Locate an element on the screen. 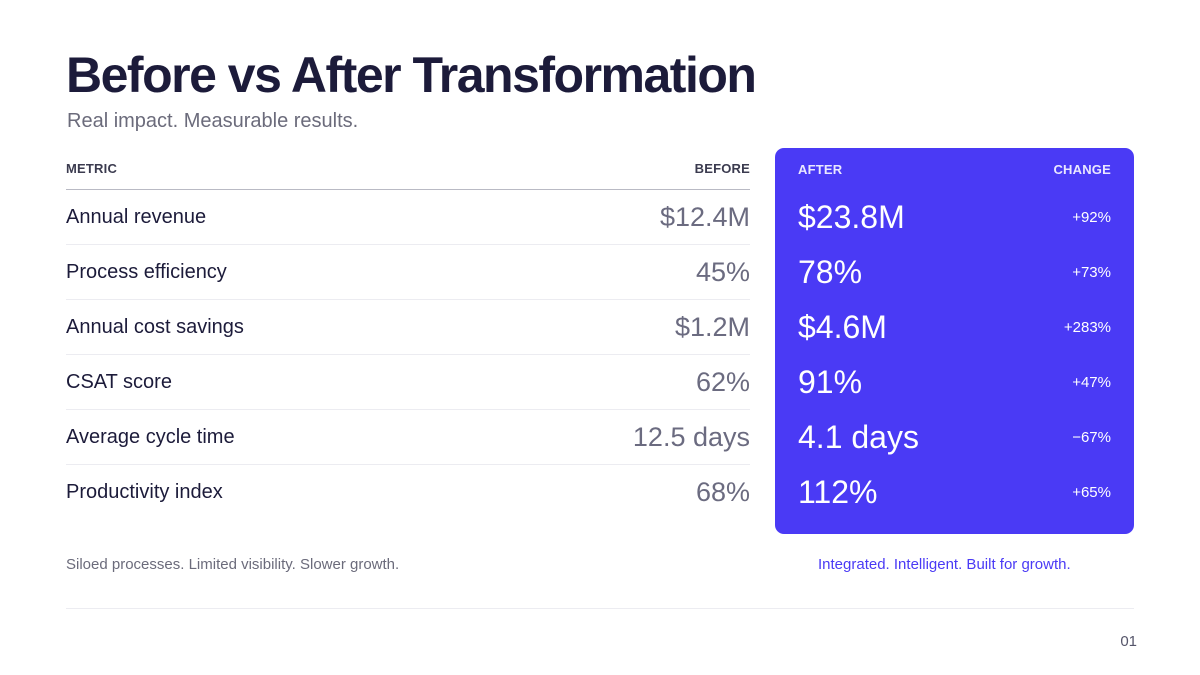 The width and height of the screenshot is (1200, 675). after-panel-header: AFTER CHANGE is located at coordinates (954, 169).